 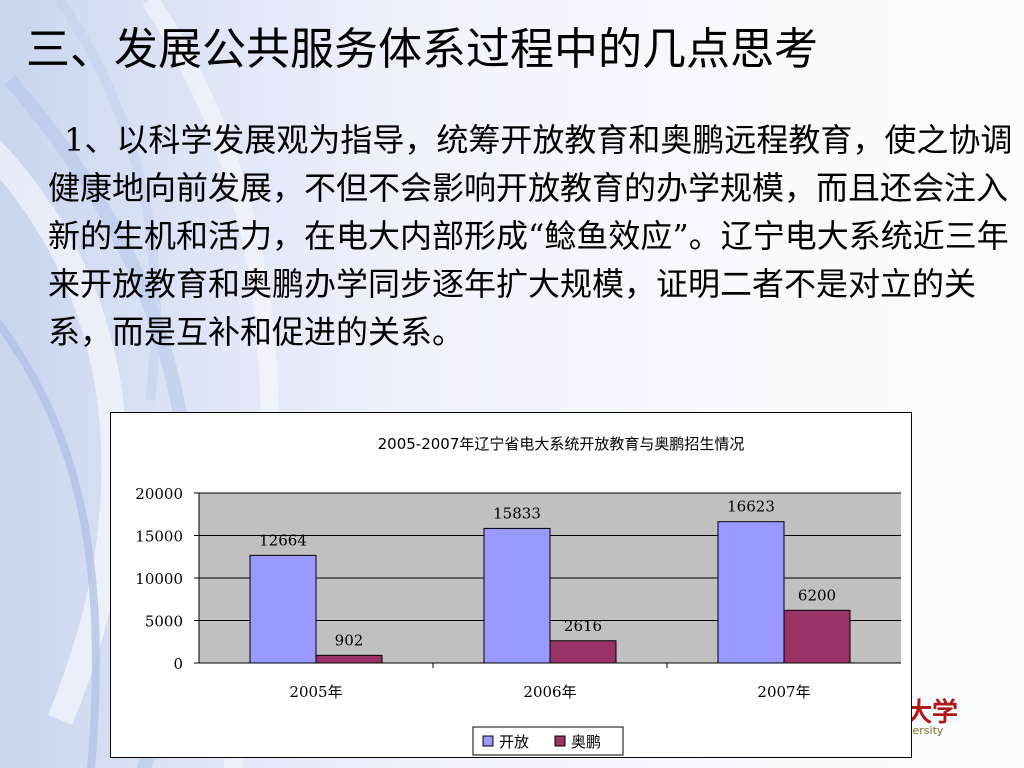 I want to click on y-tick-label: 10000, so click(x=159, y=579).